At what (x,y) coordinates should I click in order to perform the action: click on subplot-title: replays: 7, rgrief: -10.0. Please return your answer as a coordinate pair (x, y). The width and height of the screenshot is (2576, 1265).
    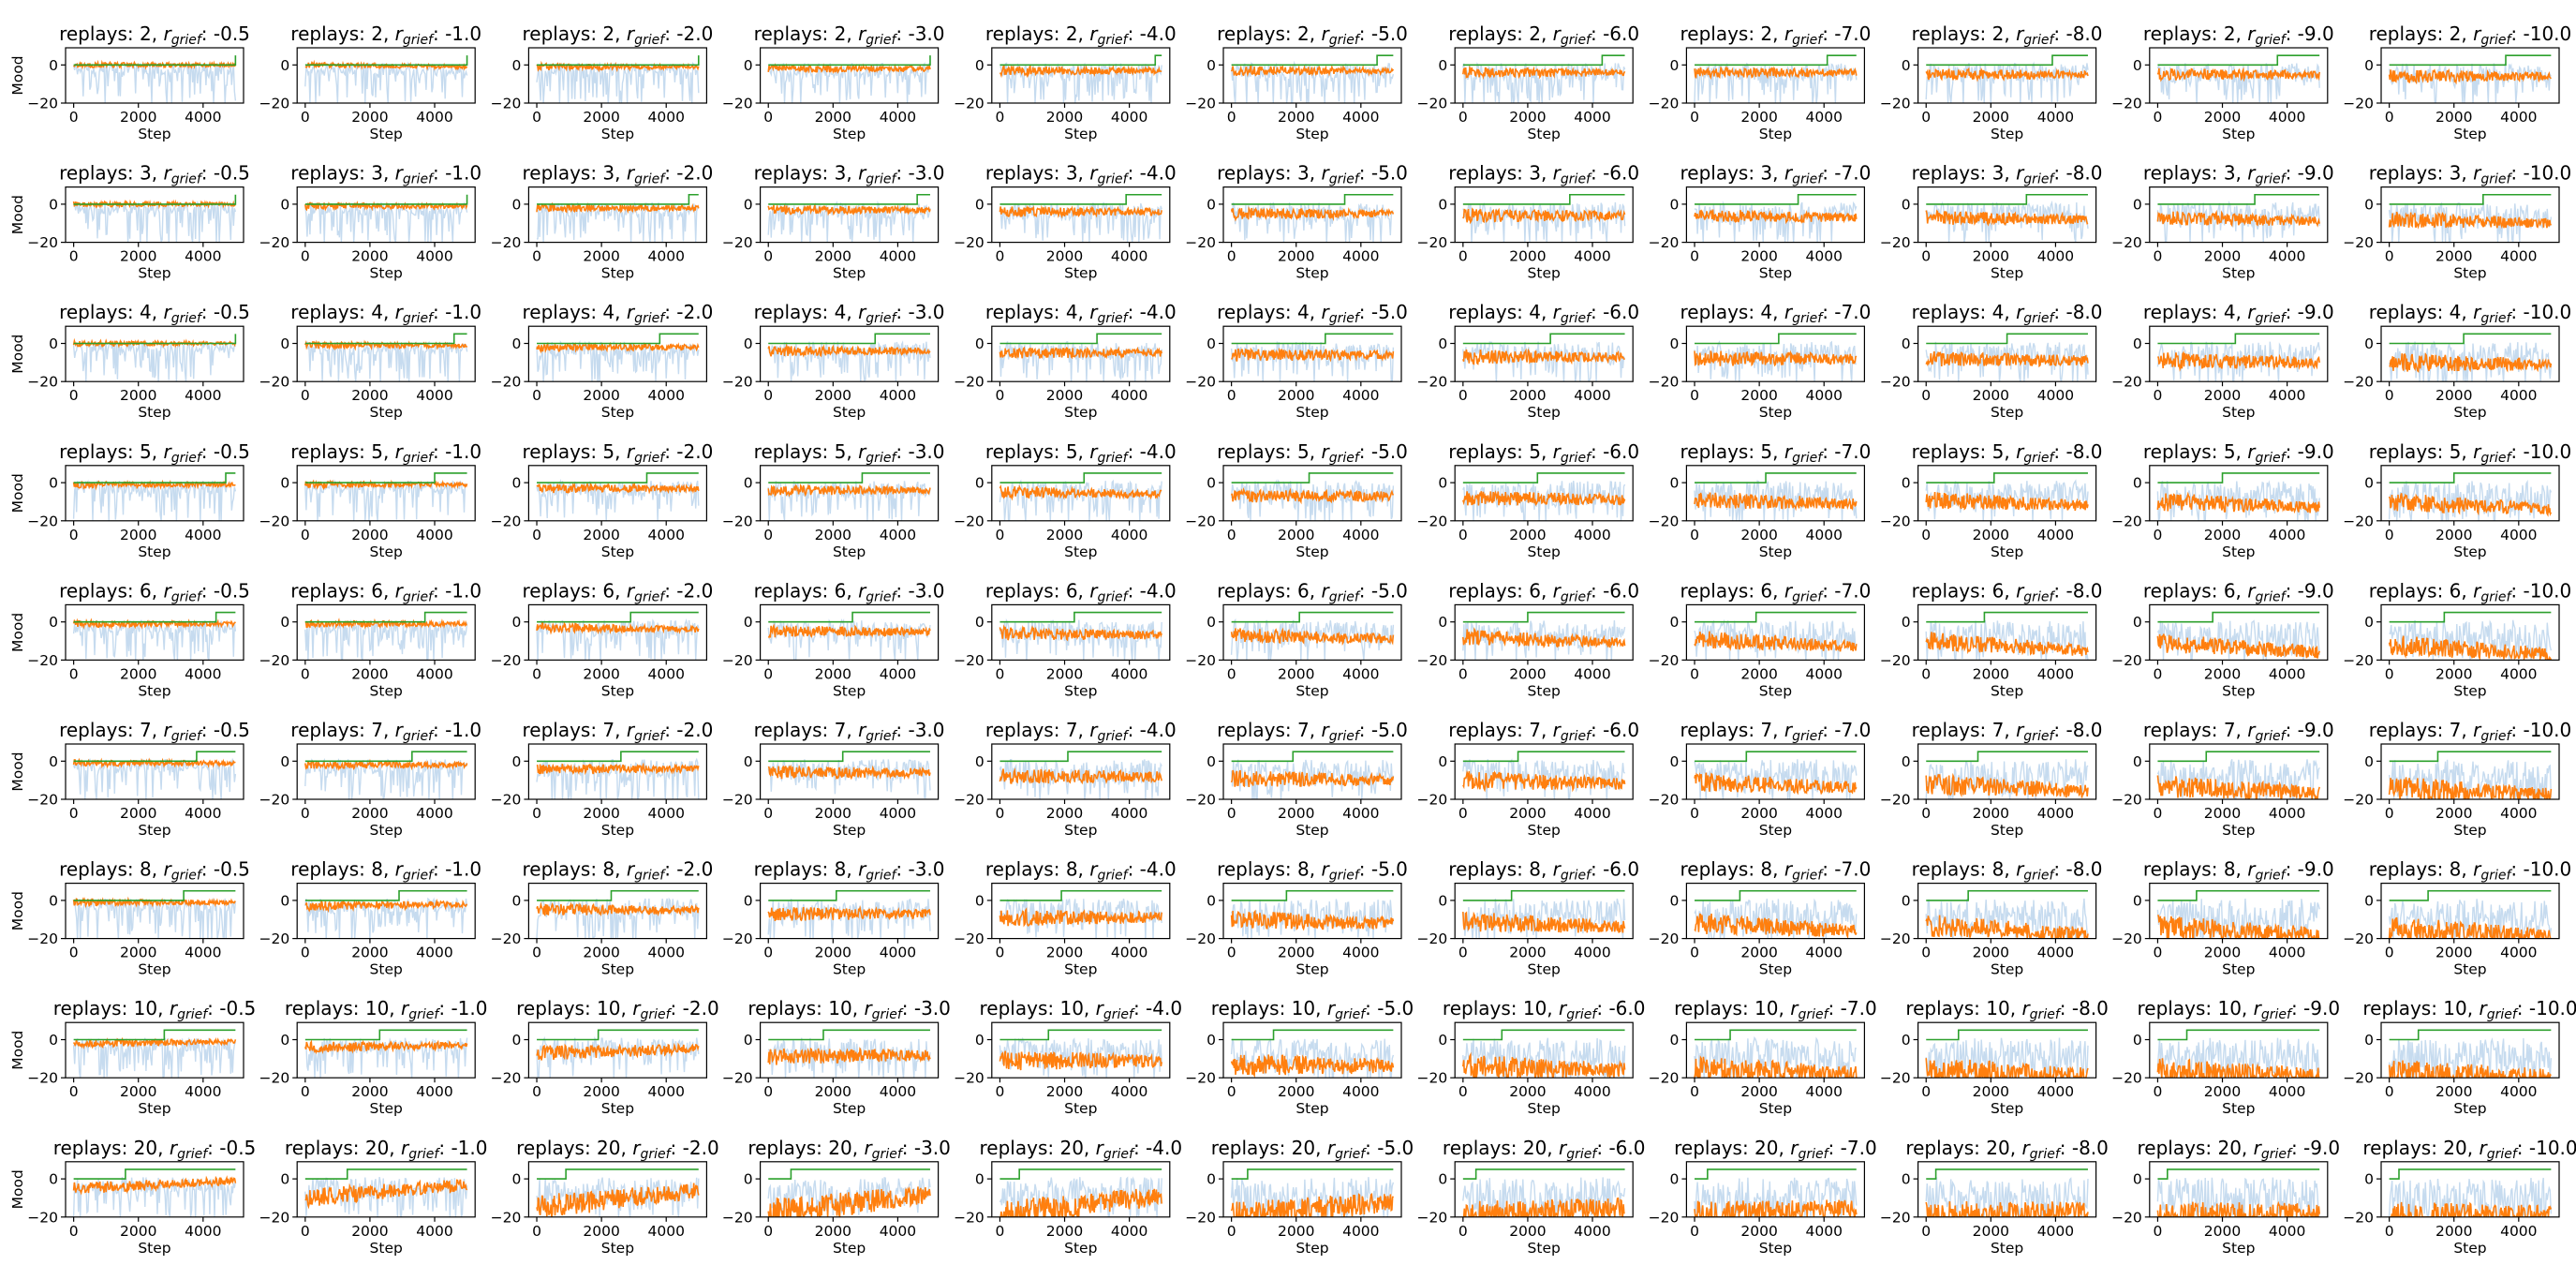
    Looking at the image, I should click on (2470, 731).